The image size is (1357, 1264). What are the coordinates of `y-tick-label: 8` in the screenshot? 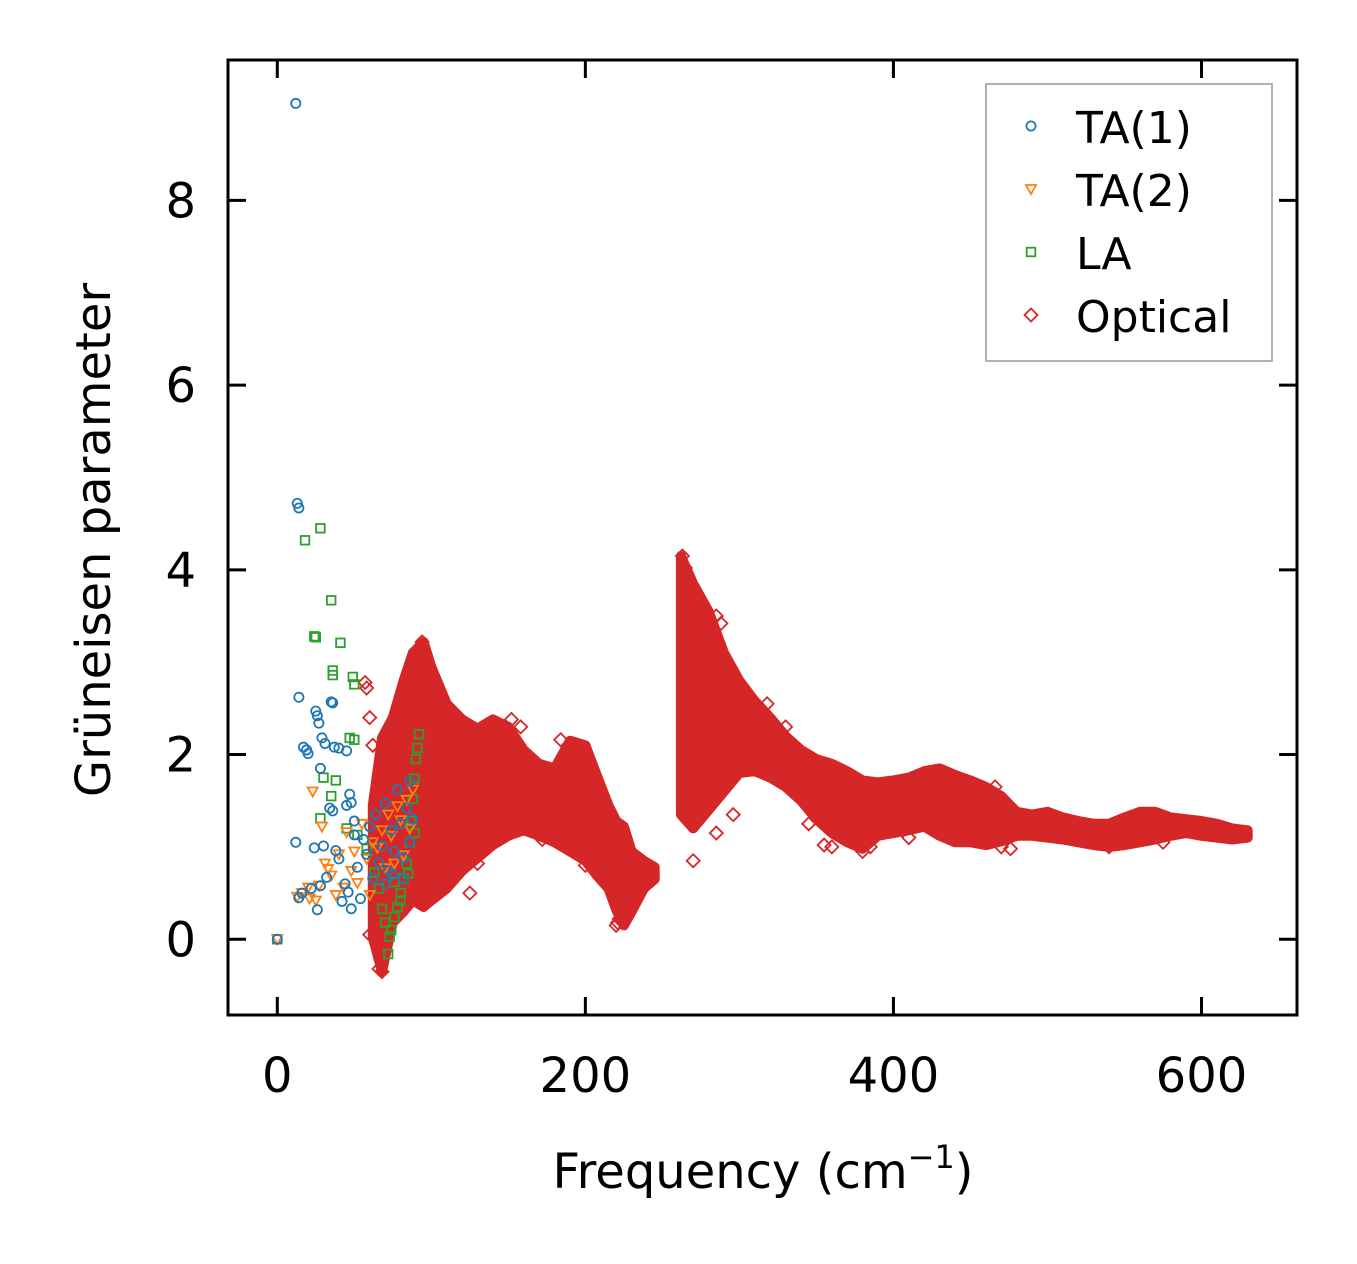 It's located at (180, 201).